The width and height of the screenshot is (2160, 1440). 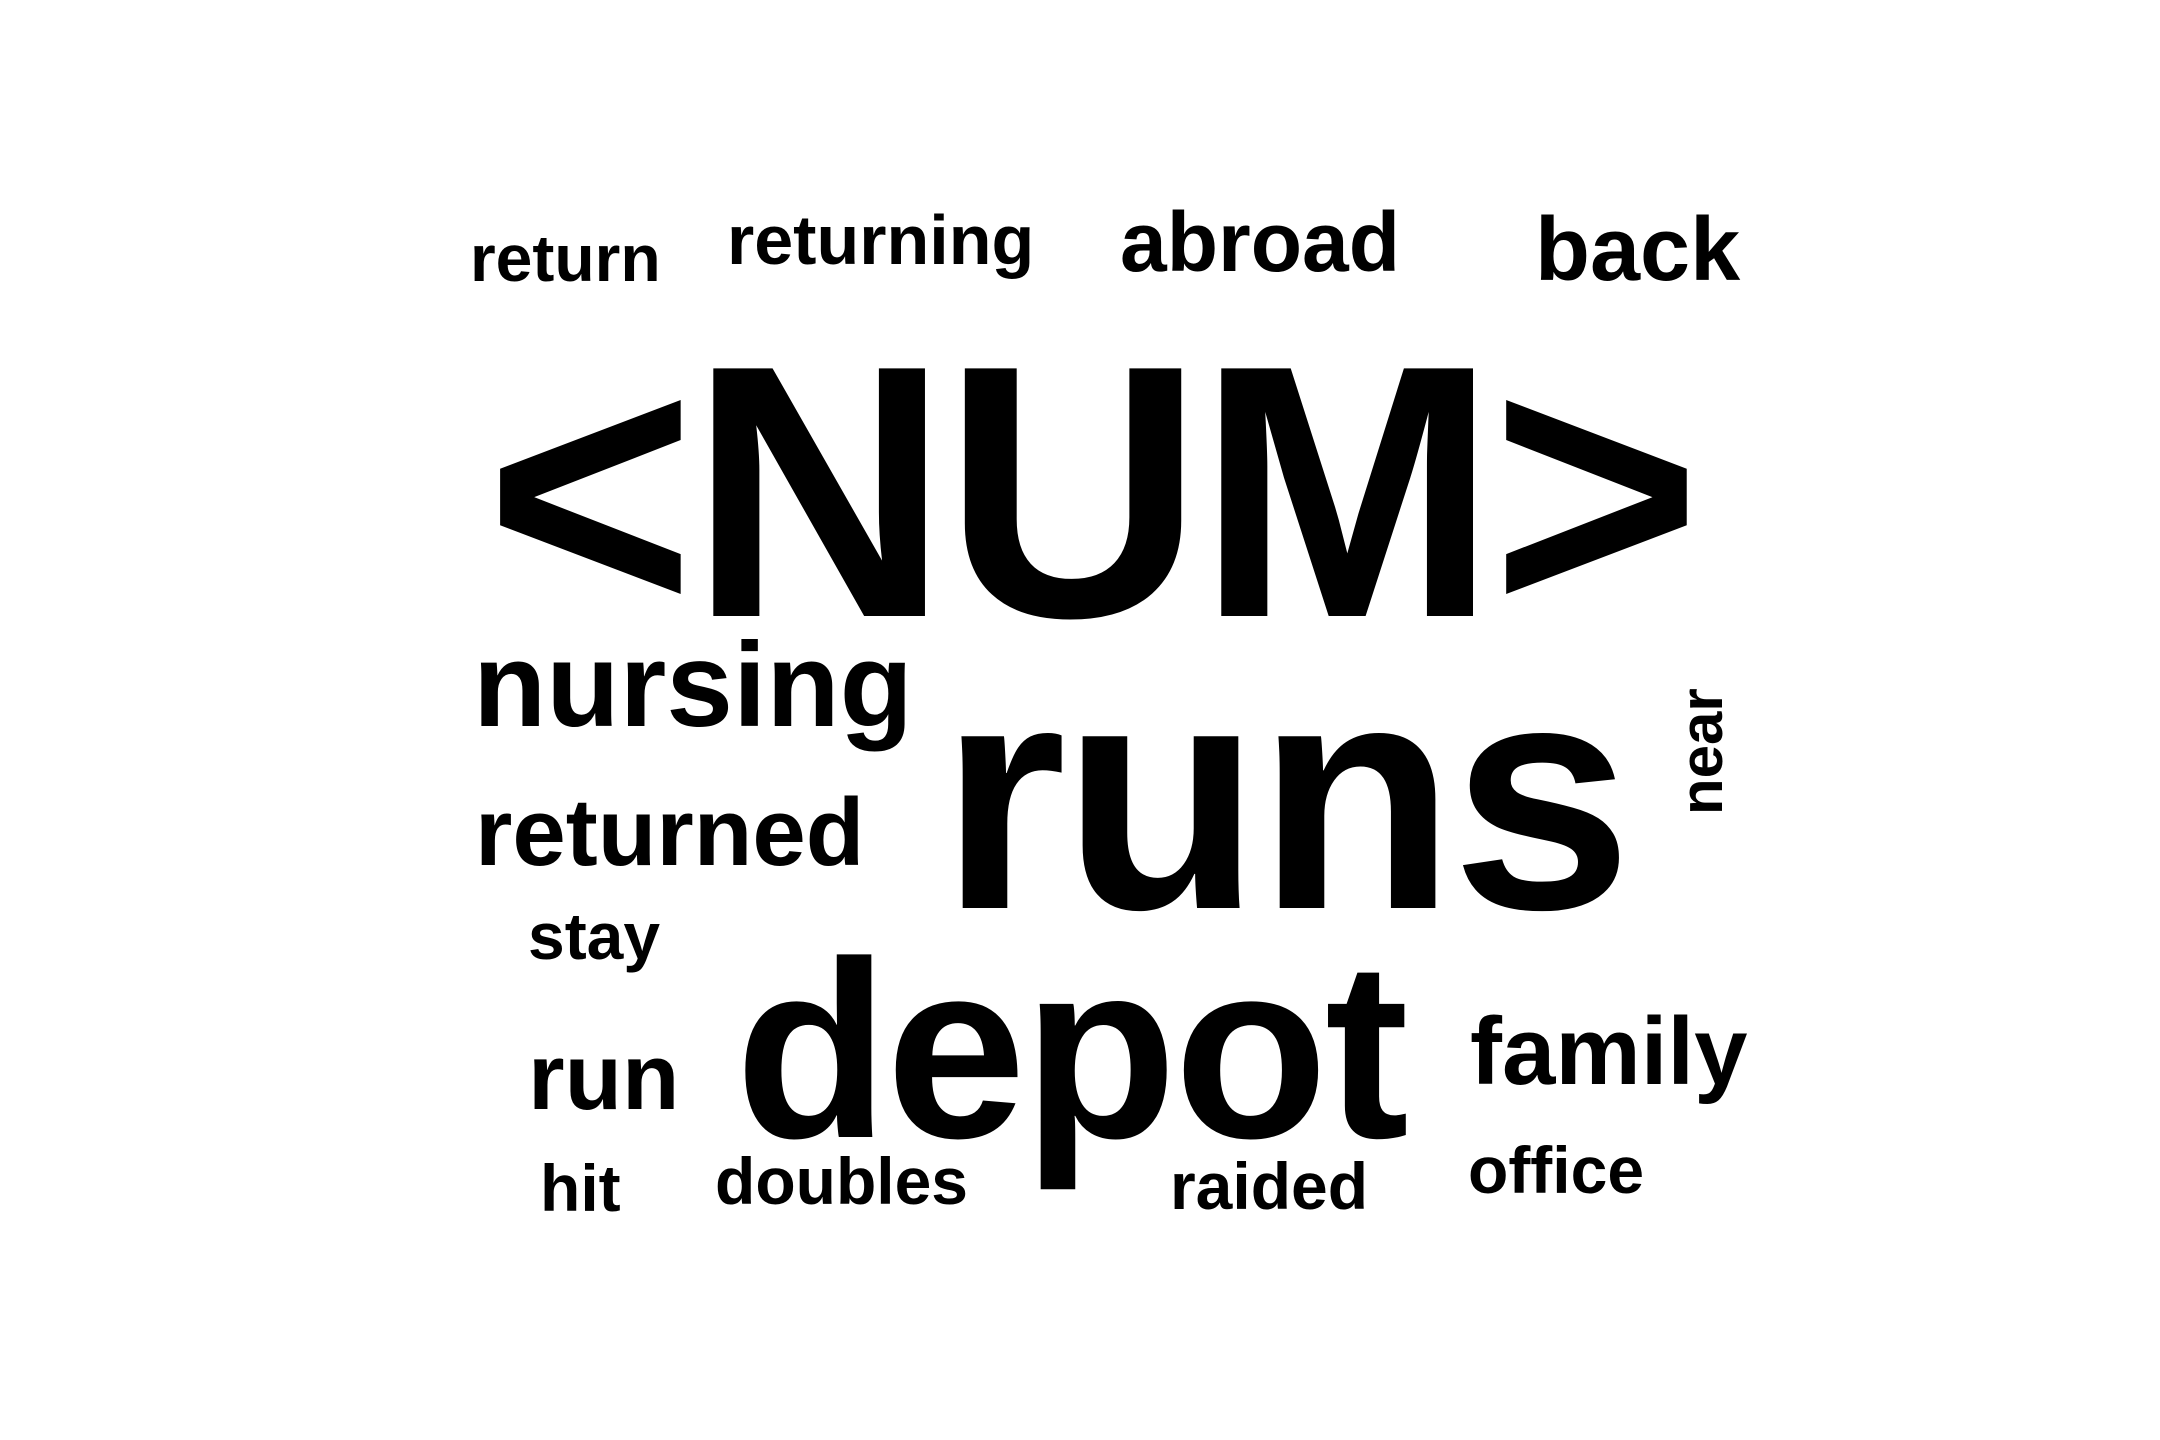 I want to click on word-return: return, so click(x=565, y=258).